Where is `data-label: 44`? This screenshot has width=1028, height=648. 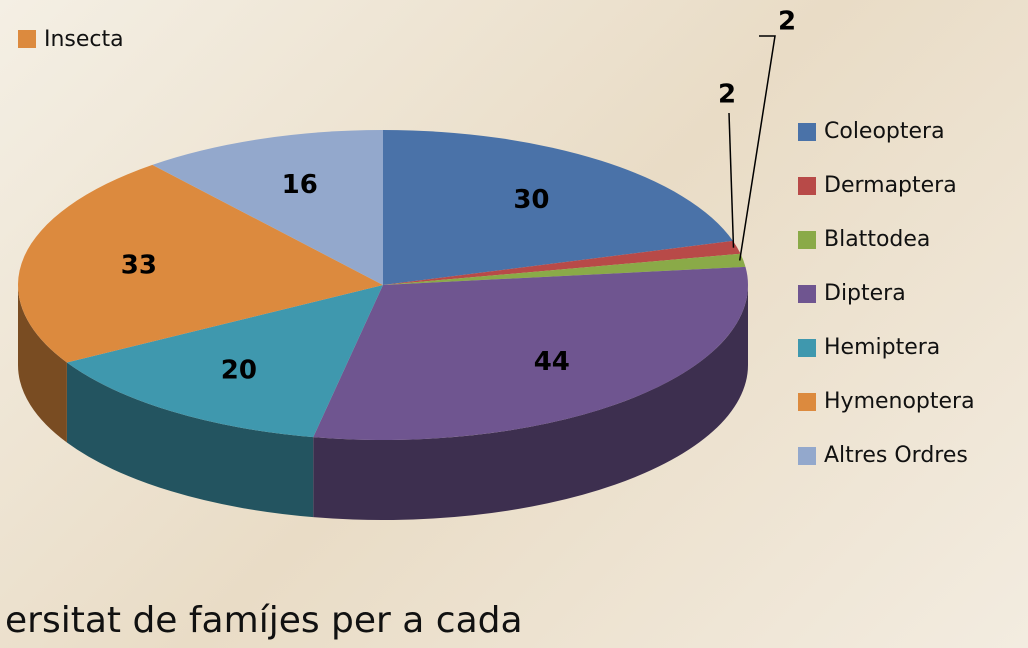 data-label: 44 is located at coordinates (552, 362).